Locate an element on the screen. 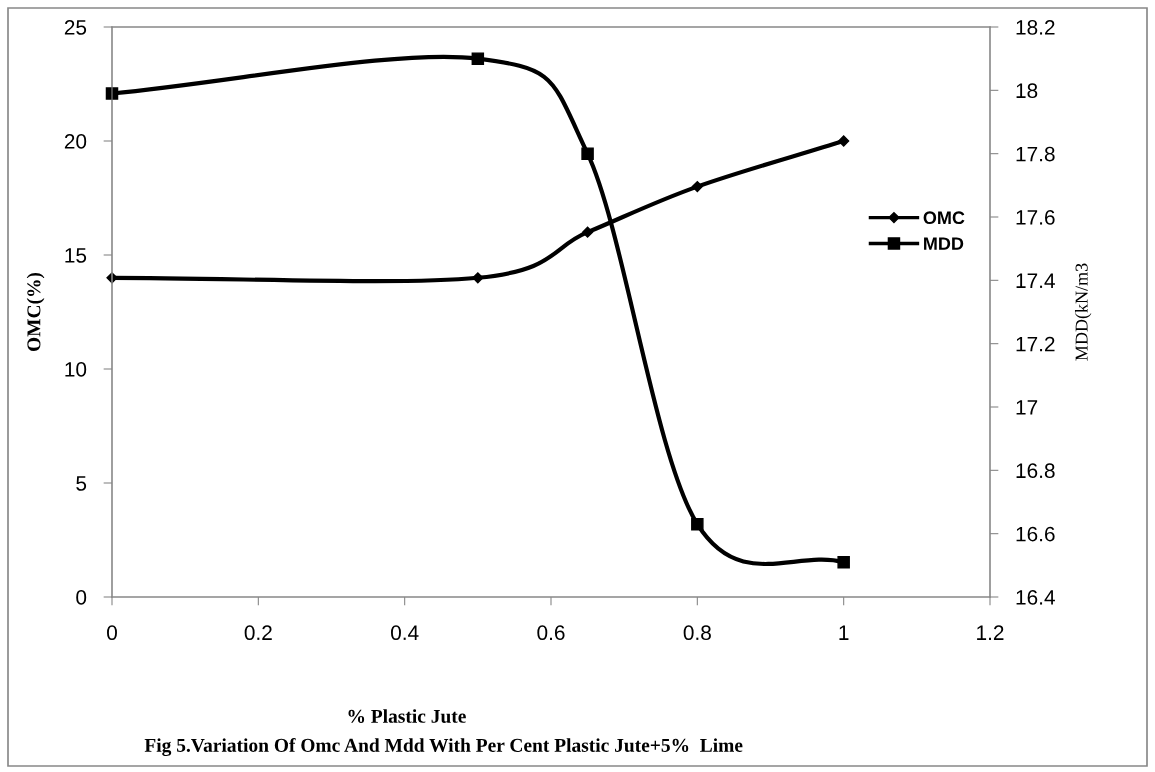 Image resolution: width=1155 pixels, height=772 pixels. x-tick-label: 0.8 is located at coordinates (697, 633).